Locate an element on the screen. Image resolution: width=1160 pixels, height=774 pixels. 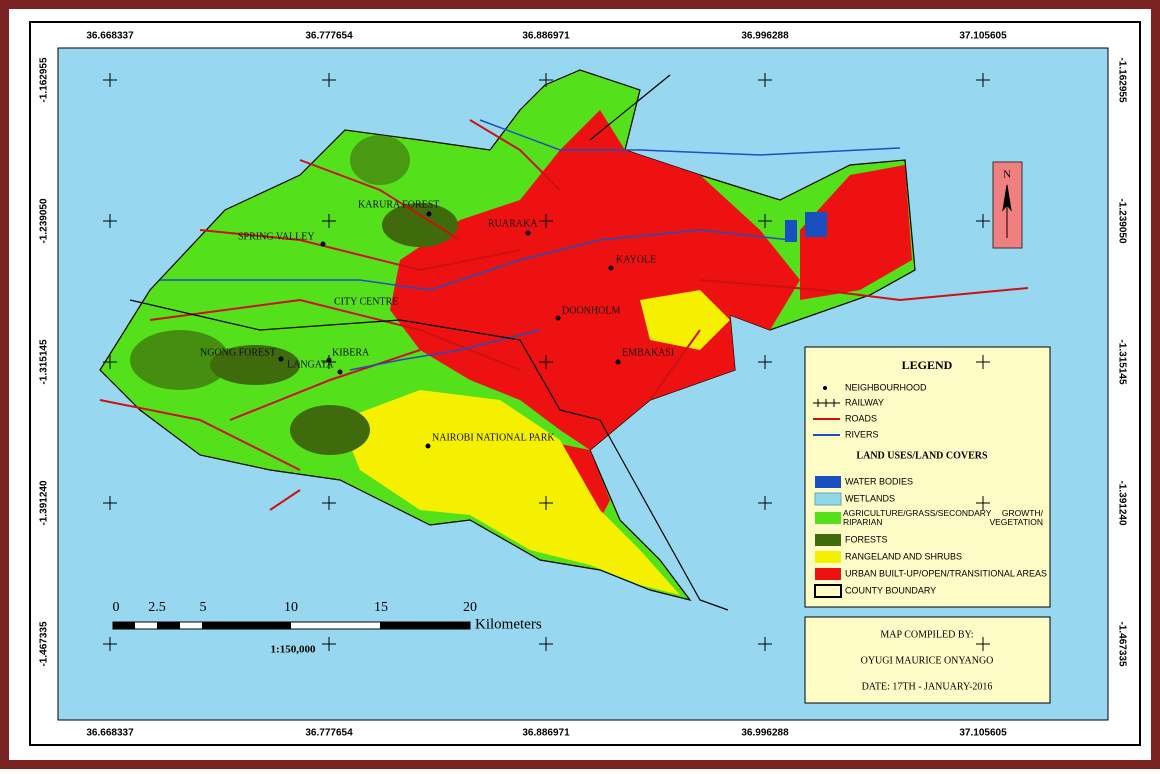
y-coordinate-label: -1.239050 is located at coordinates (1121, 220).